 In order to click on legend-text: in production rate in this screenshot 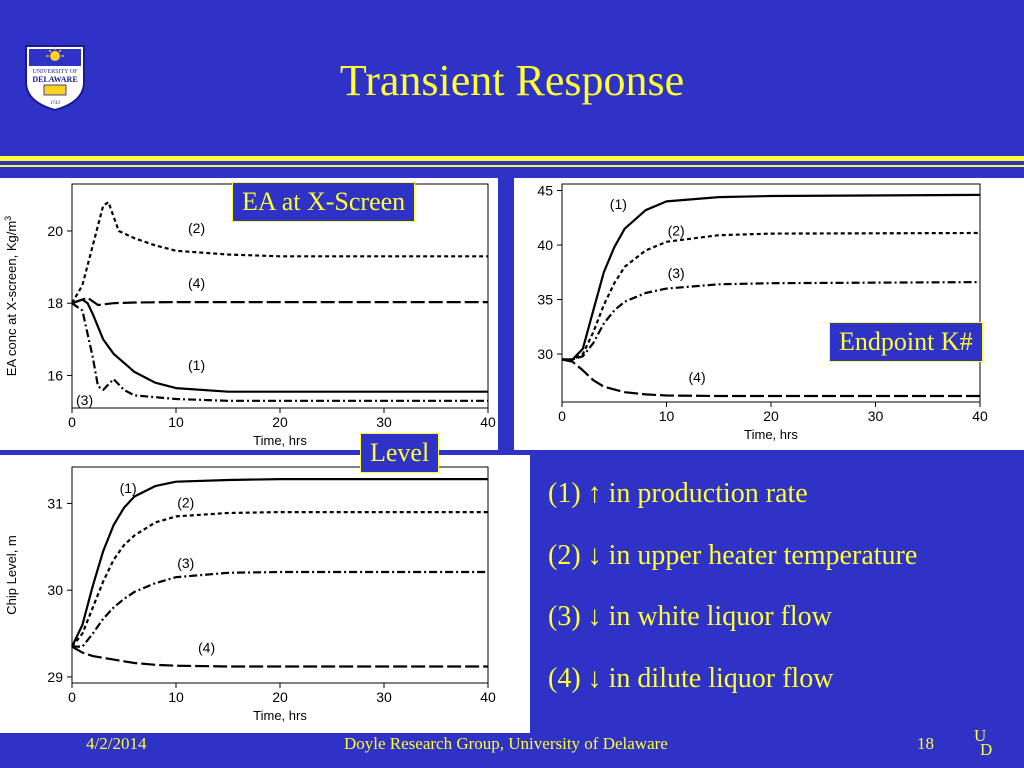, I will do `click(708, 493)`.